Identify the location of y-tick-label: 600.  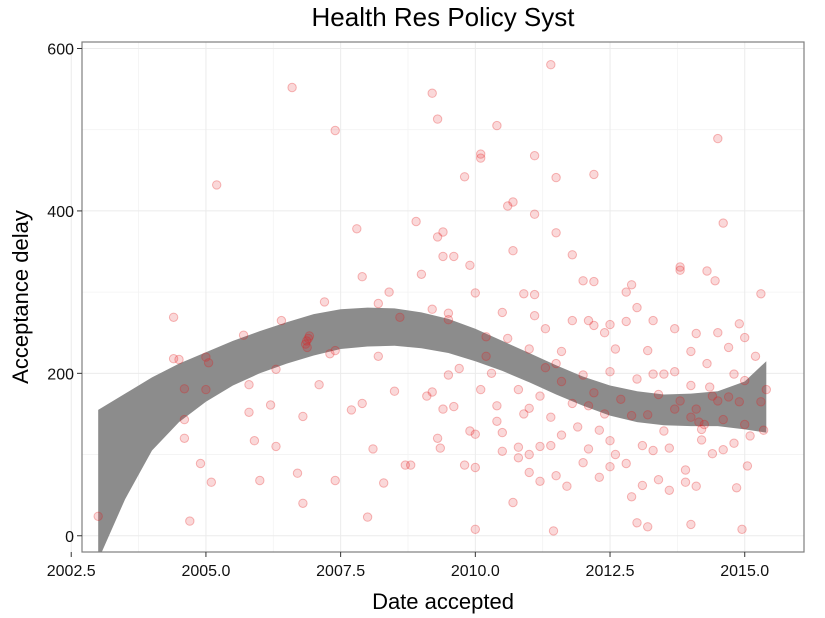
(60, 49).